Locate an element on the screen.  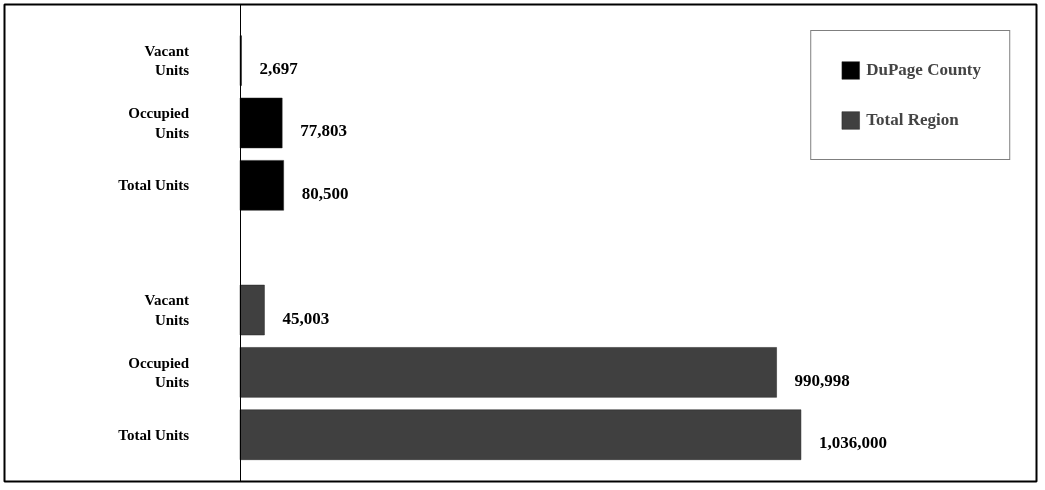
data-label: 990,998 is located at coordinates (822, 380).